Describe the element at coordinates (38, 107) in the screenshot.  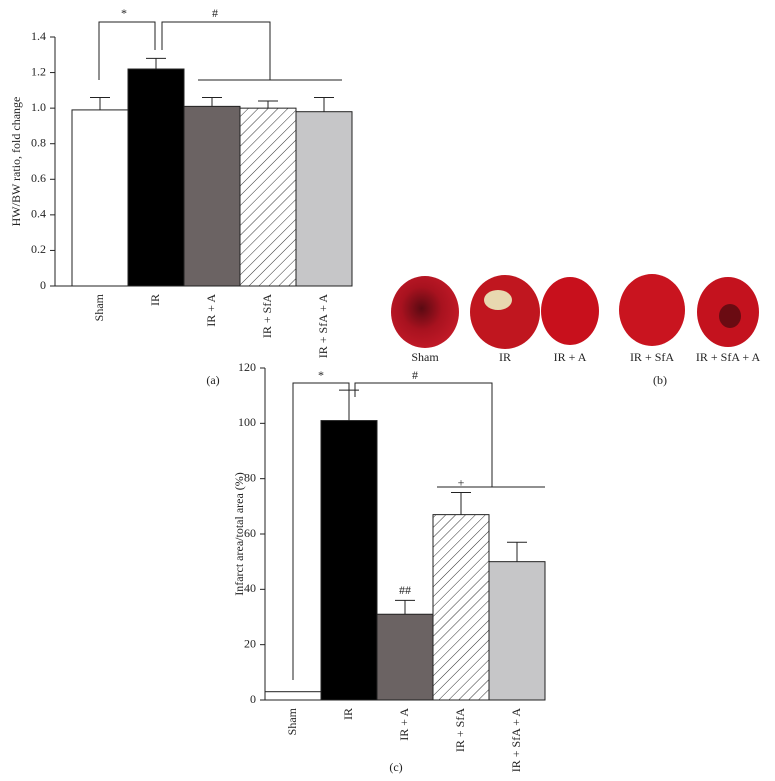
I see `y-tick-label: 1.0` at that location.